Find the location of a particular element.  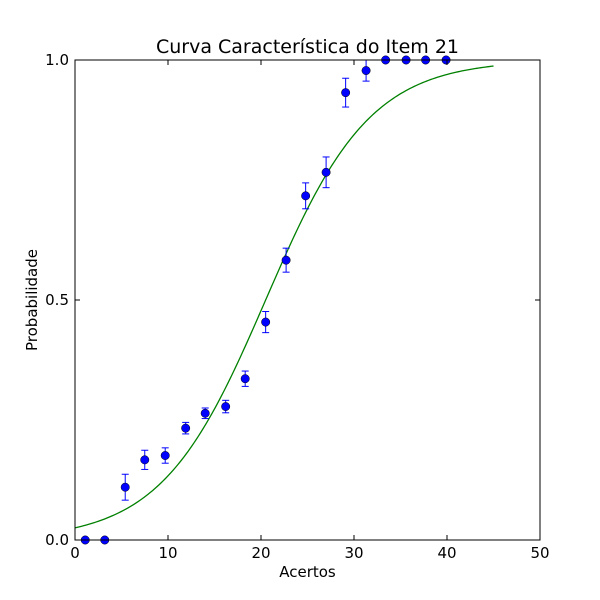

y-axis-label: Probabilidade is located at coordinates (32, 300).